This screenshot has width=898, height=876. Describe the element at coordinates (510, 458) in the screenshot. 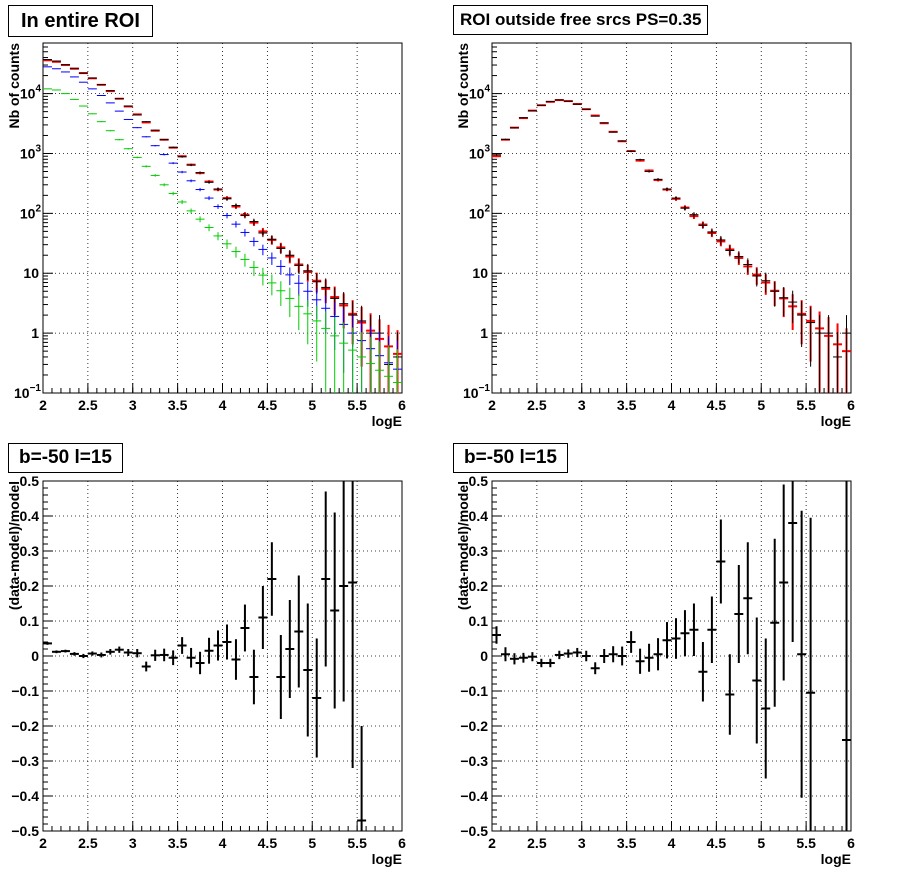

I see `panel4-title: b=-50 l=15` at that location.